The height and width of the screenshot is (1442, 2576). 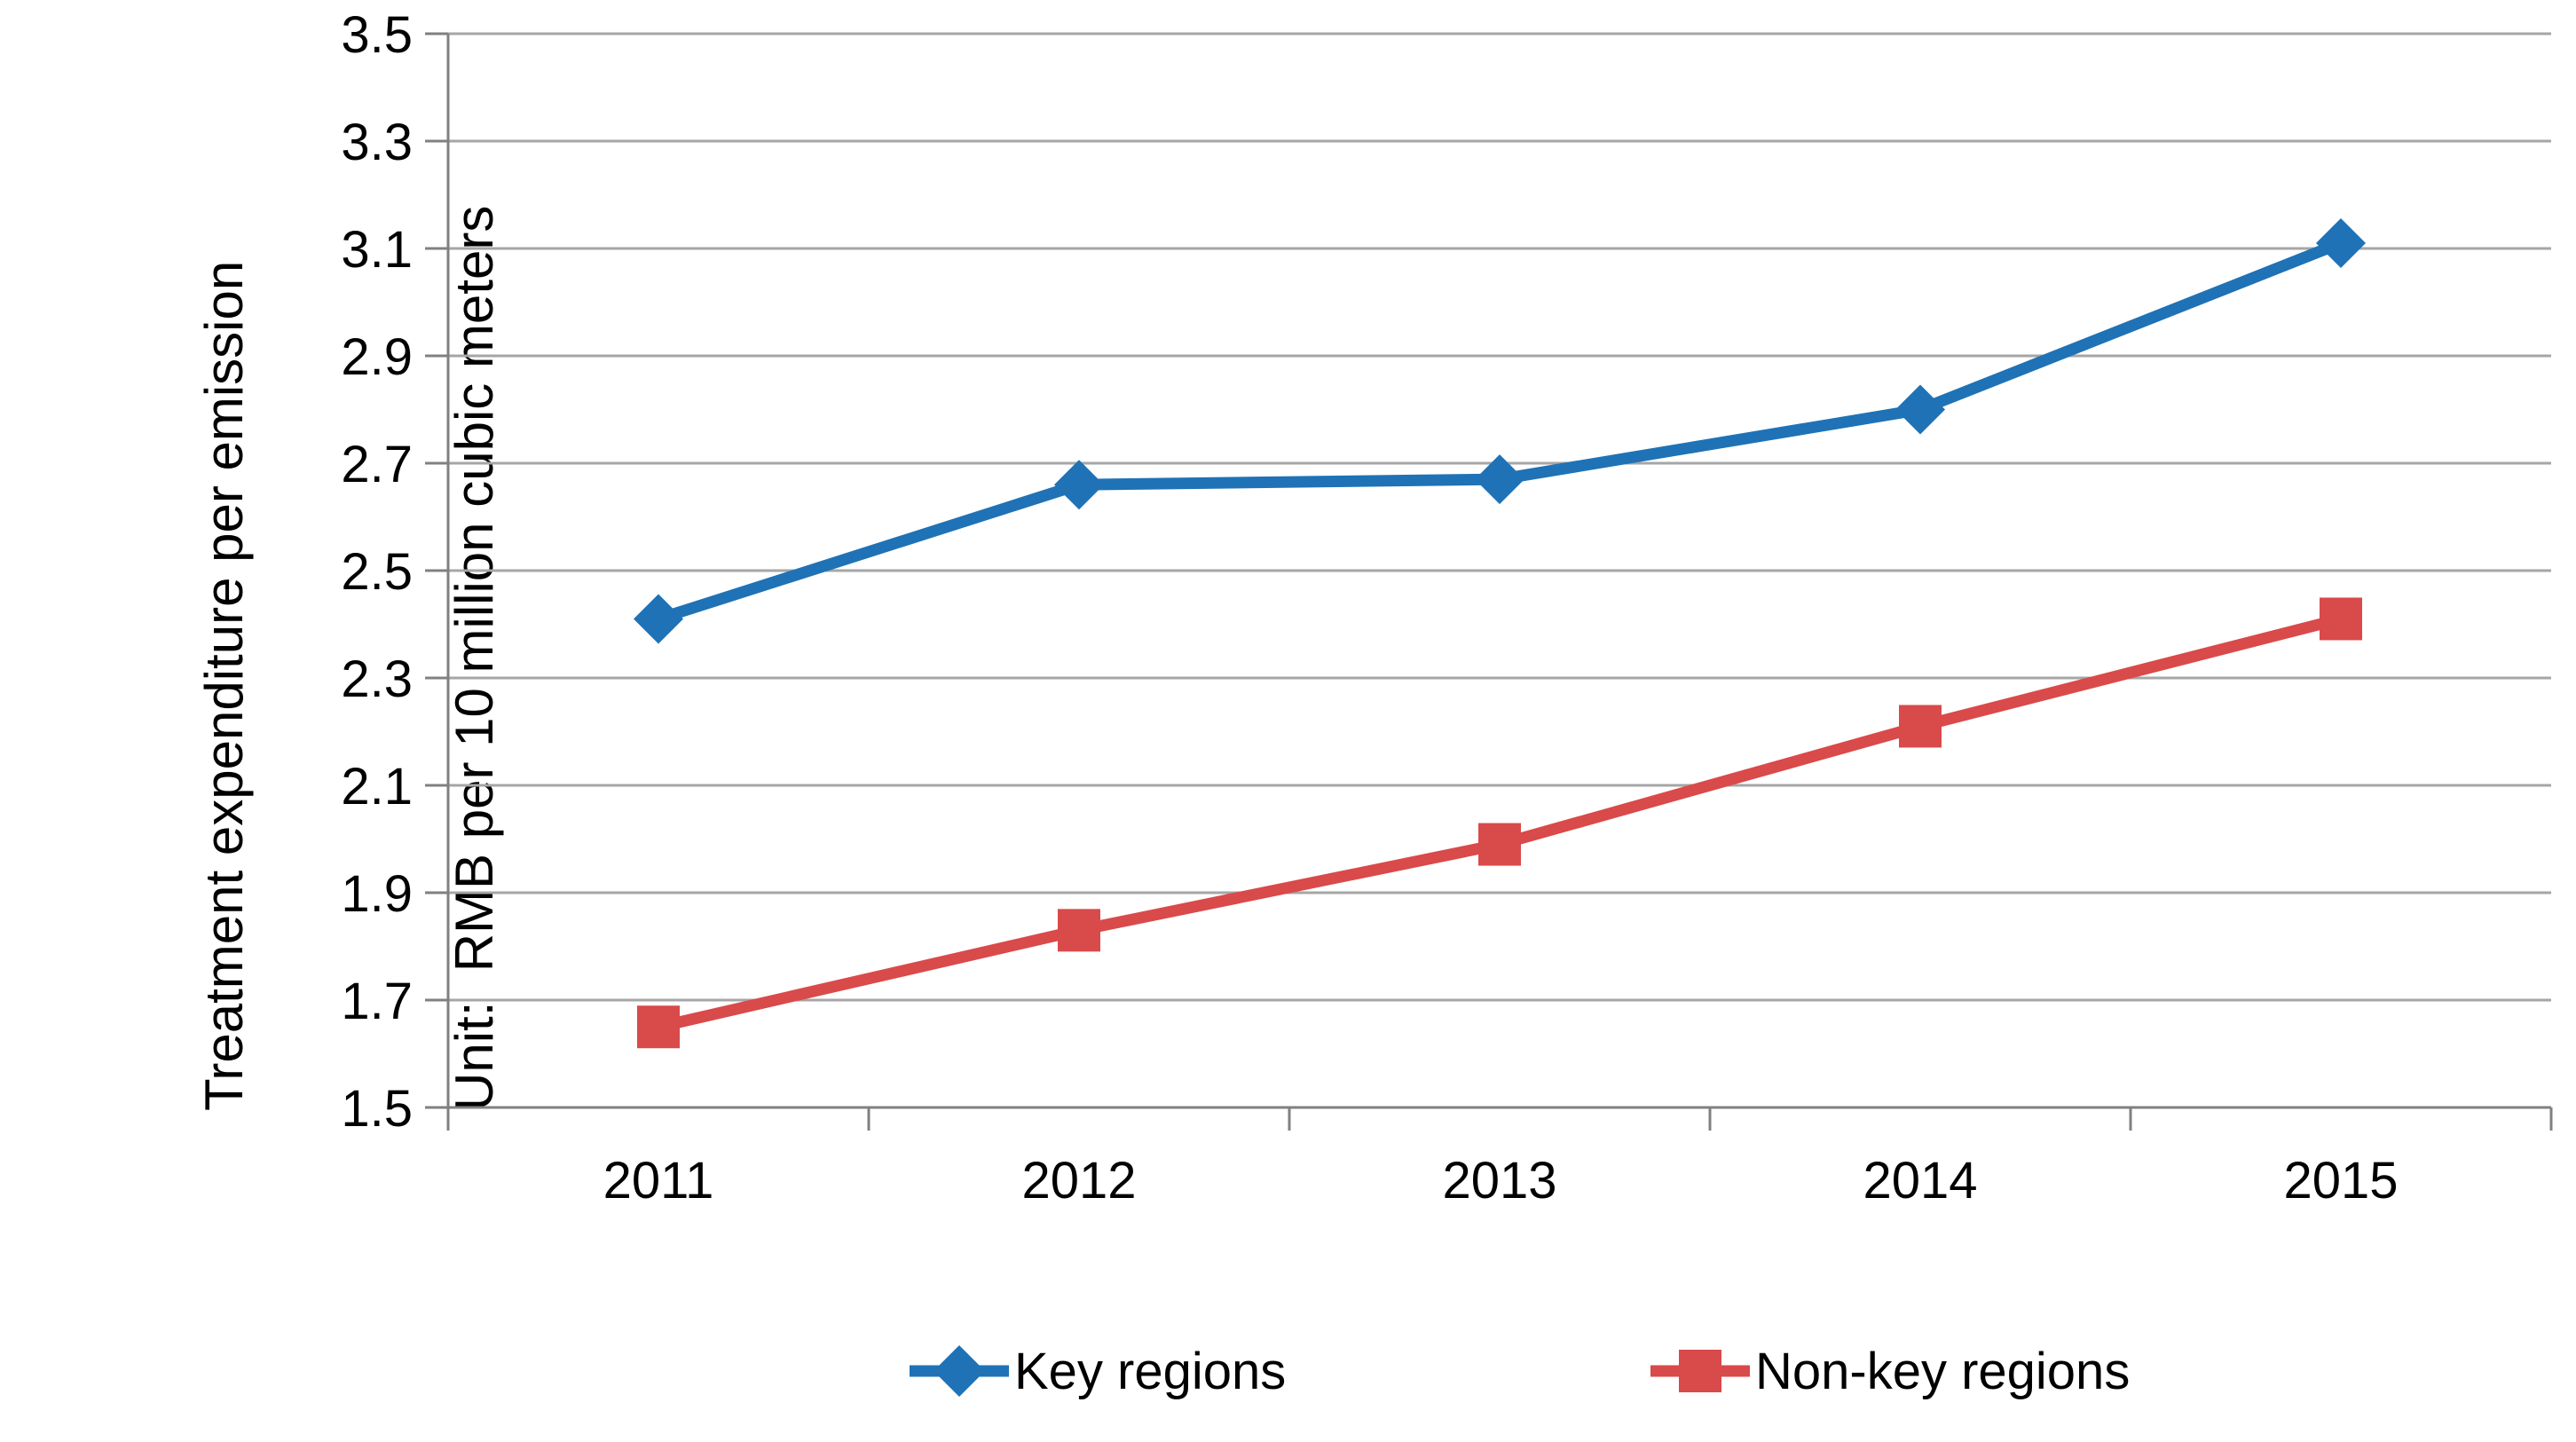 I want to click on y-tick-label: 2.3, so click(x=377, y=679).